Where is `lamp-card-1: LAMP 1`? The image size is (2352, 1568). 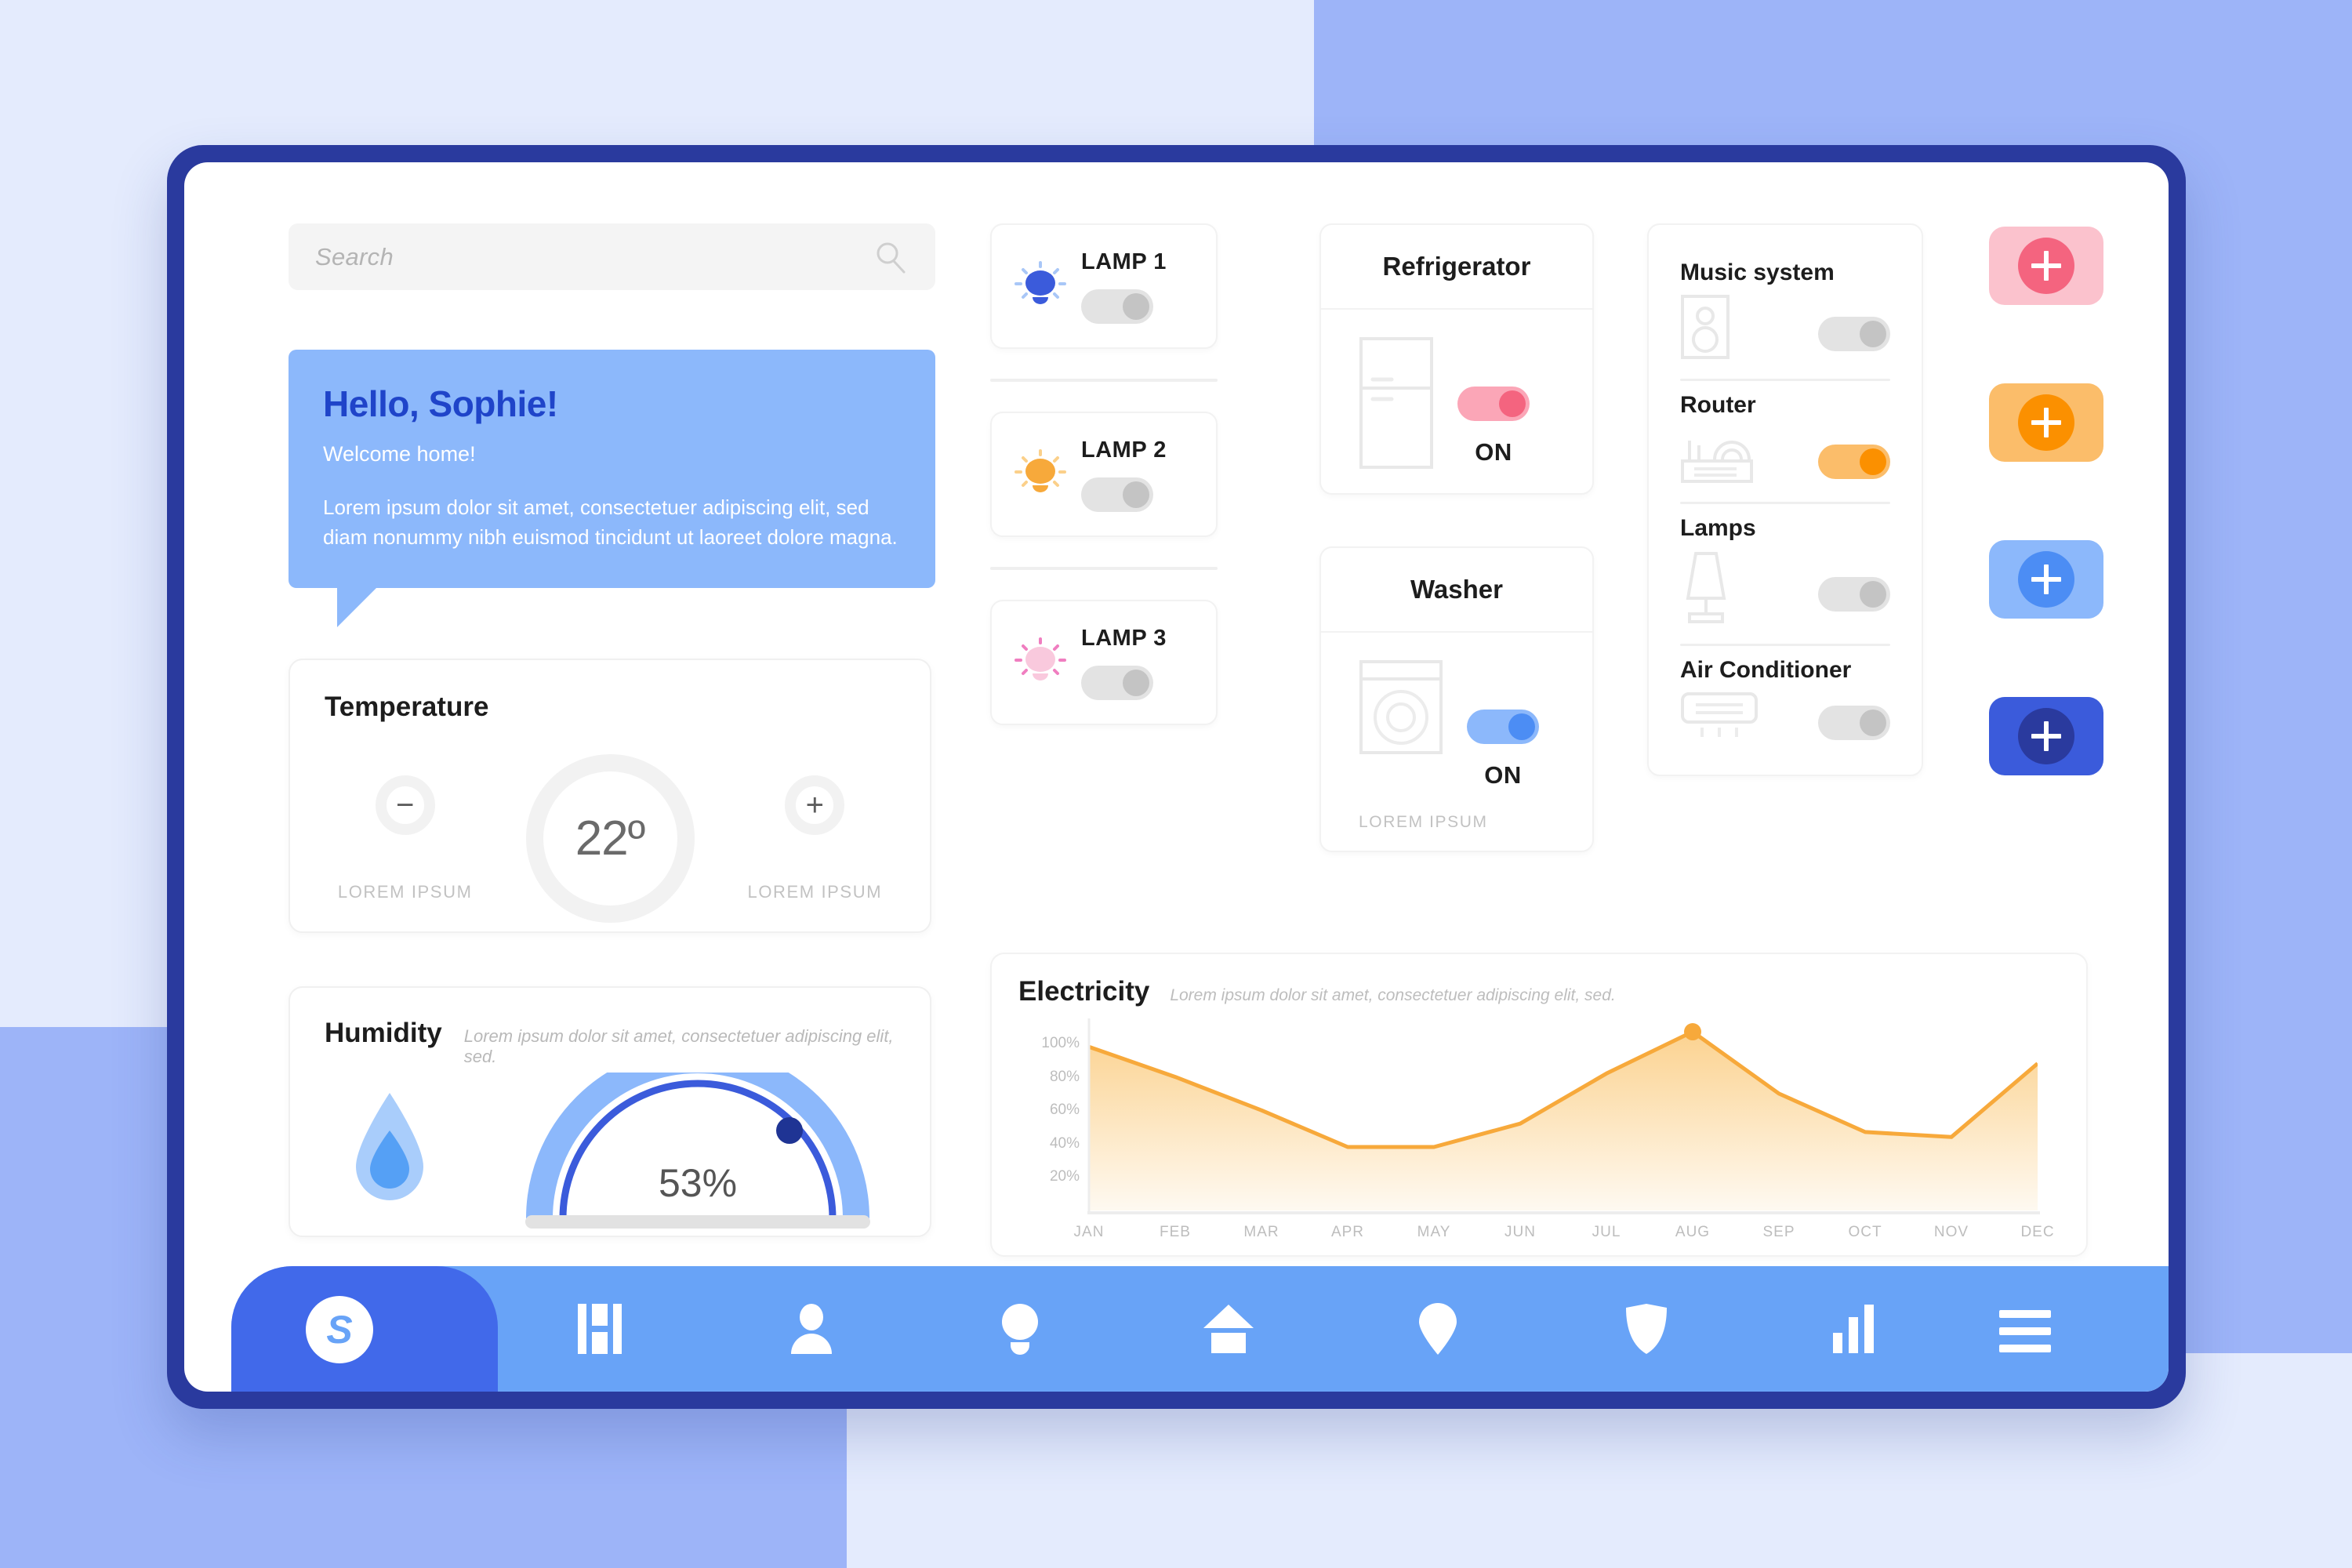
lamp-card-1: LAMP 1 is located at coordinates (1104, 286).